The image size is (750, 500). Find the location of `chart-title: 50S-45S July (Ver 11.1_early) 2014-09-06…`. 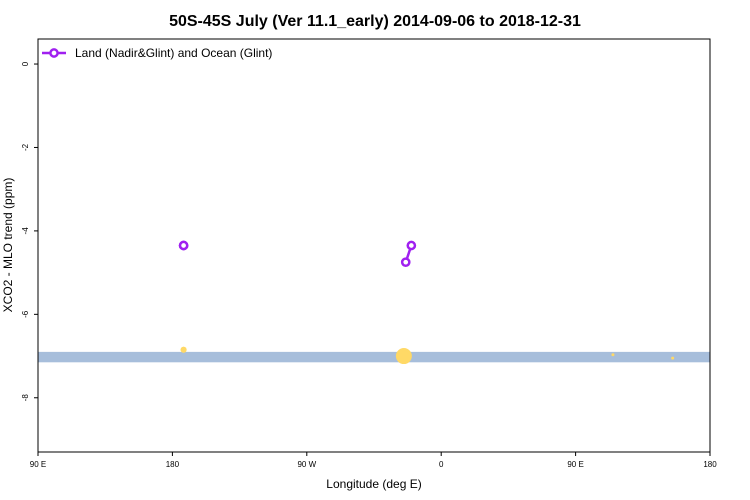

chart-title: 50S-45S July (Ver 11.1_early) 2014-09-06… is located at coordinates (375, 21).